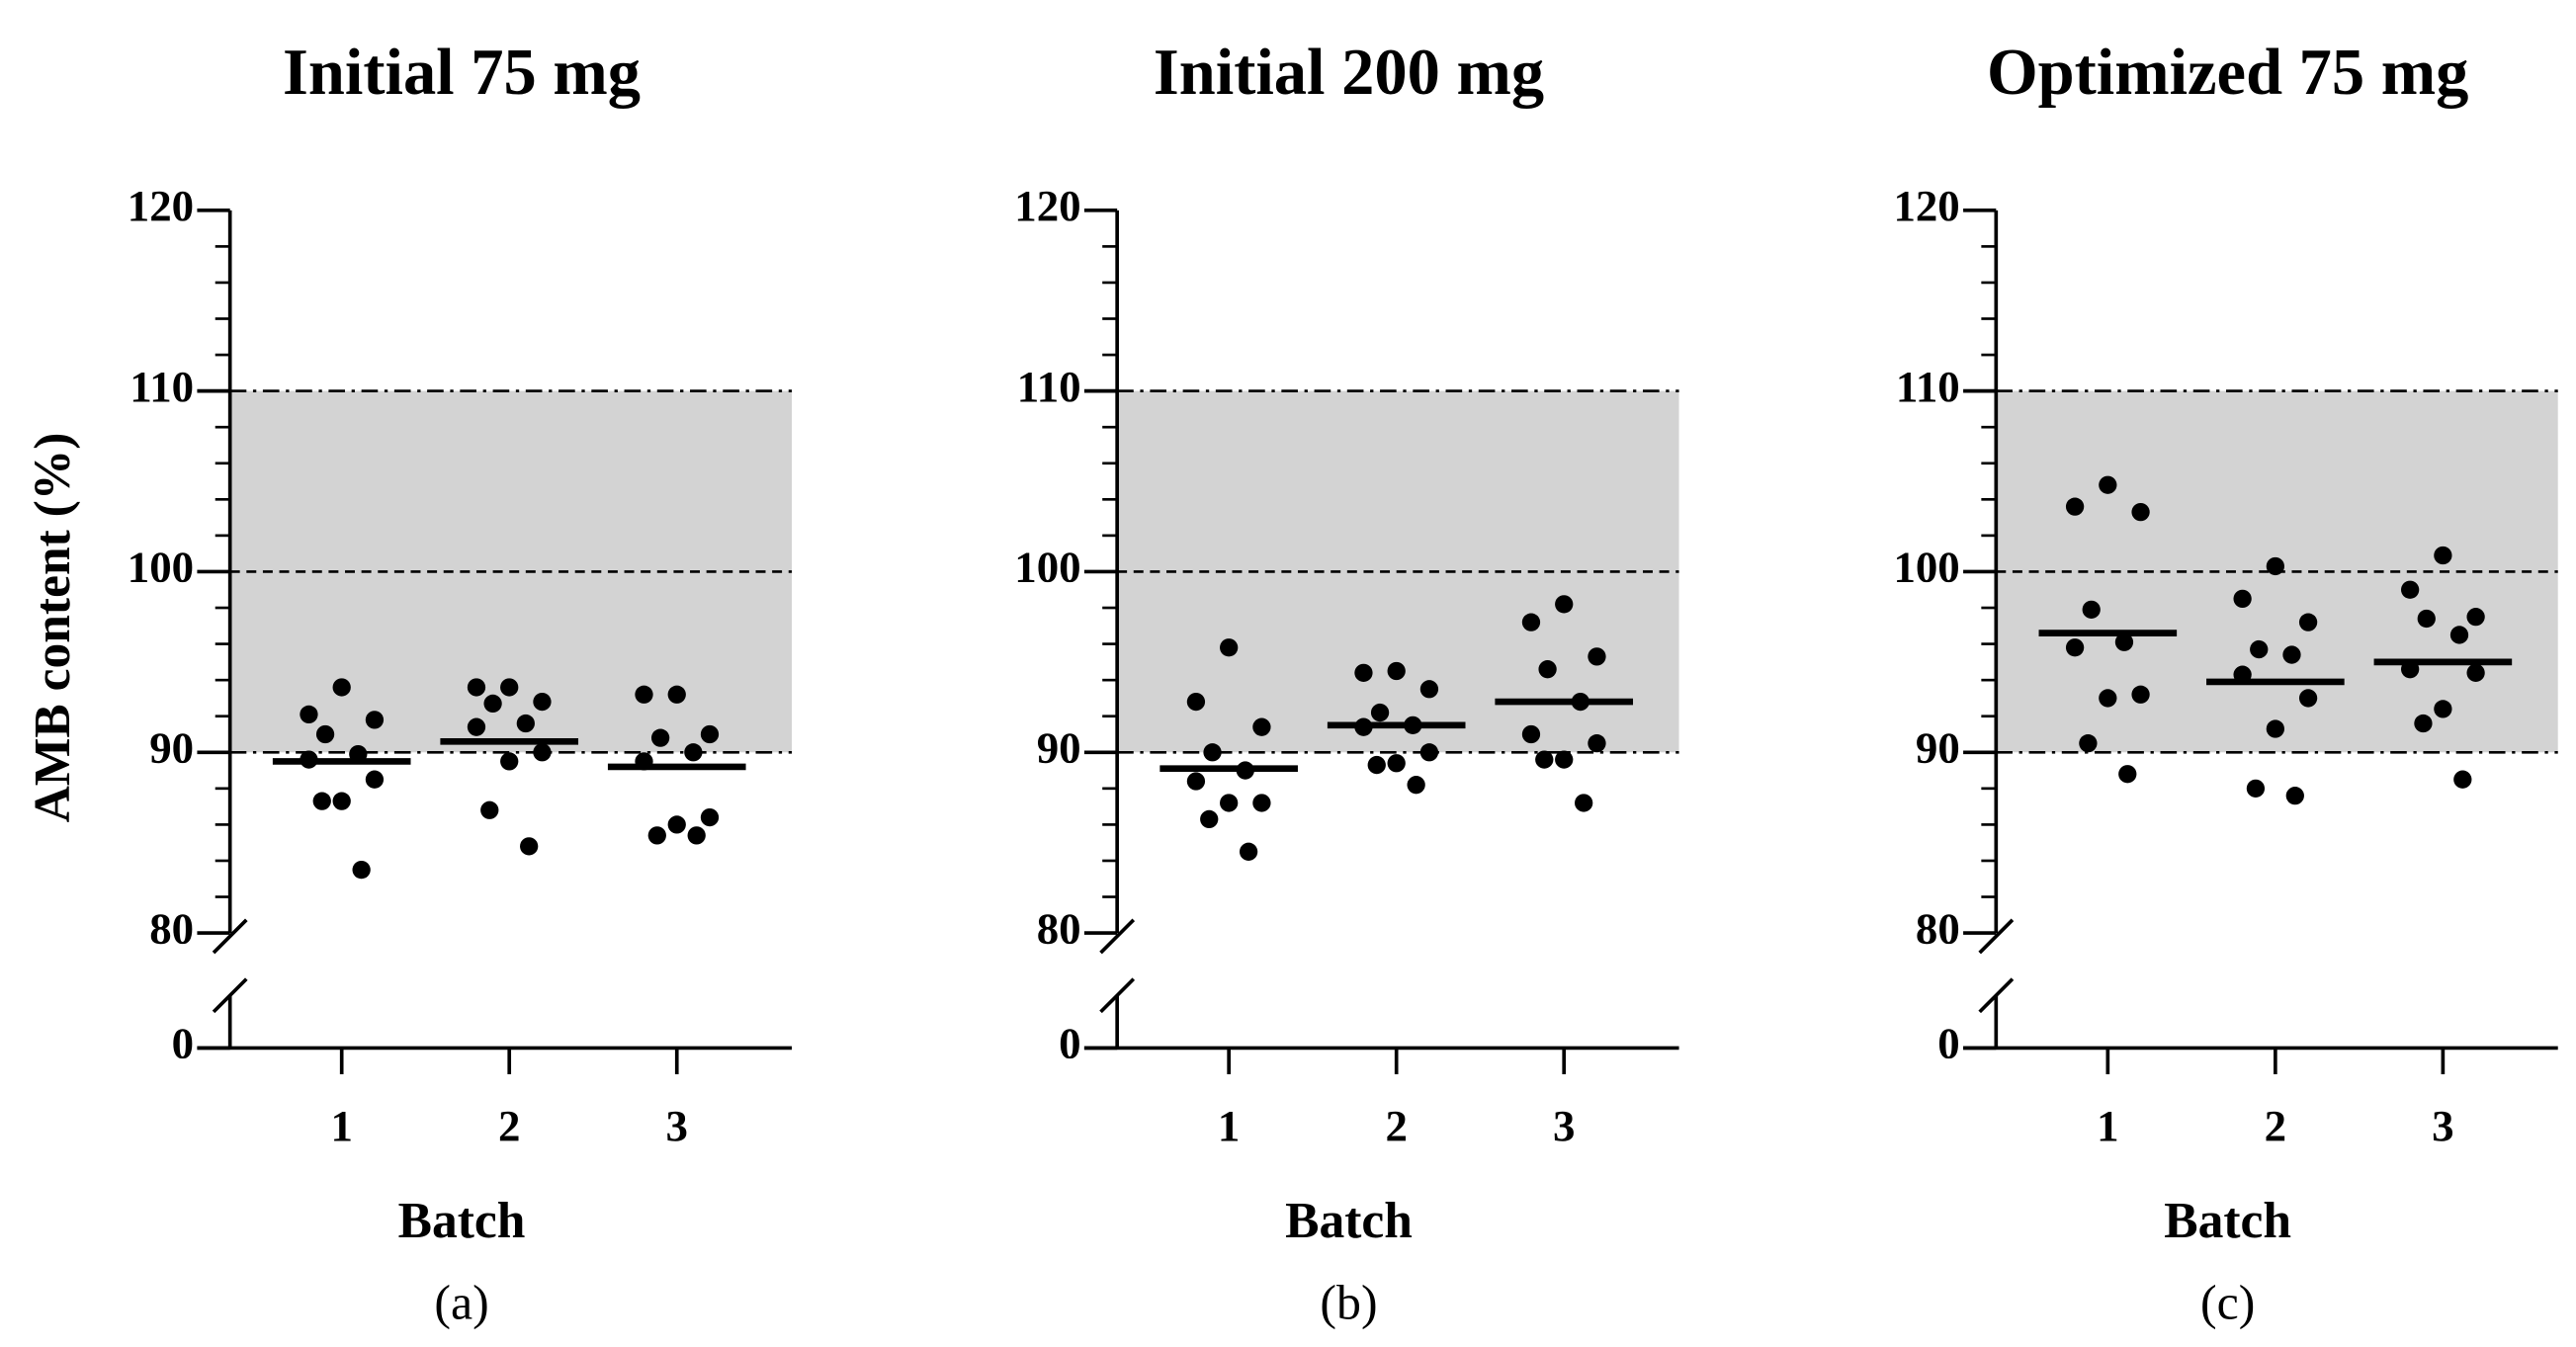  Describe the element at coordinates (1348, 1302) in the screenshot. I see `caption: (b)` at that location.